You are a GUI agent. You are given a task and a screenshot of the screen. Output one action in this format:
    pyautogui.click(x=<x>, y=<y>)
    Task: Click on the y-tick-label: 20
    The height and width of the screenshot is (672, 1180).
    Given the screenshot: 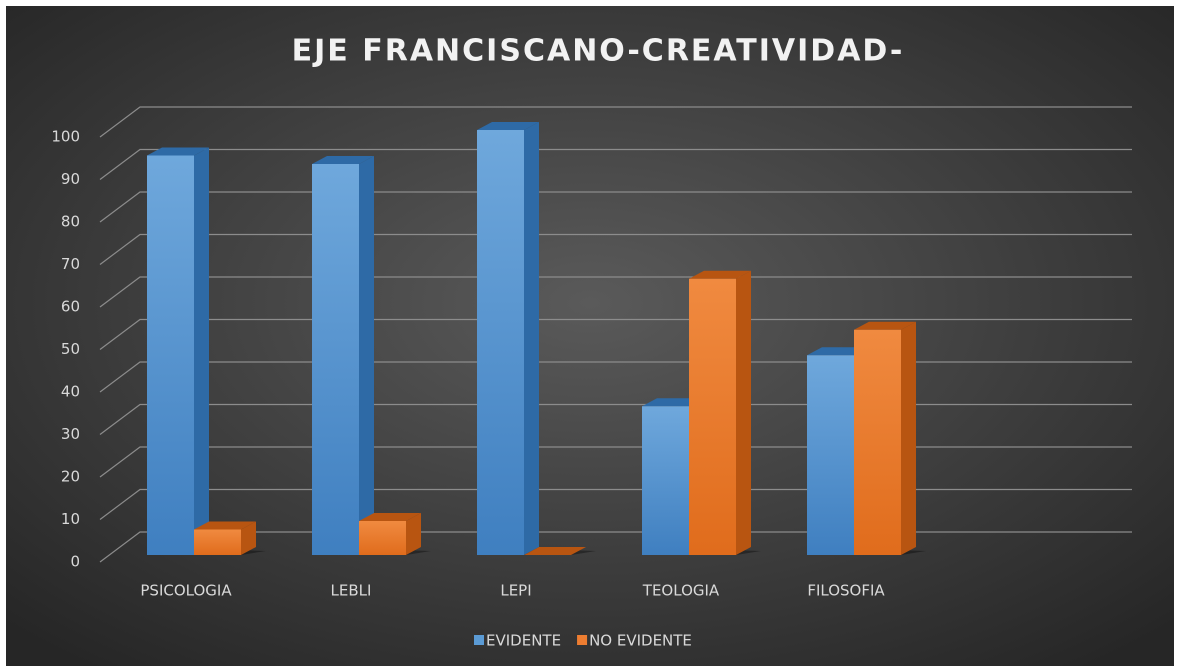 What is the action you would take?
    pyautogui.click(x=70, y=477)
    